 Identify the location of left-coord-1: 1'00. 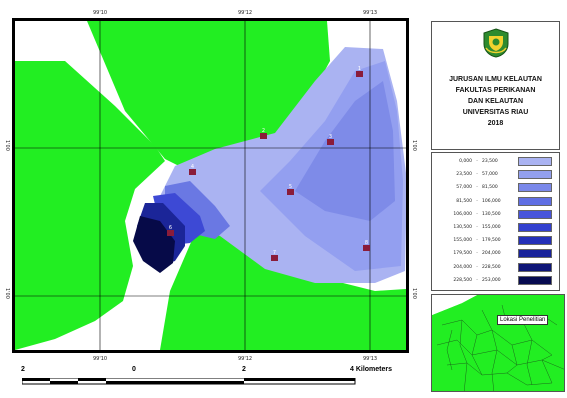
(7, 145).